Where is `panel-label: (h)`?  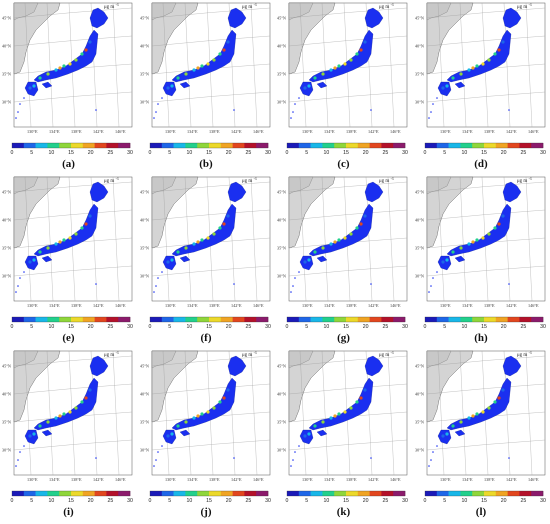
panel-label: (h) is located at coordinates (481, 338).